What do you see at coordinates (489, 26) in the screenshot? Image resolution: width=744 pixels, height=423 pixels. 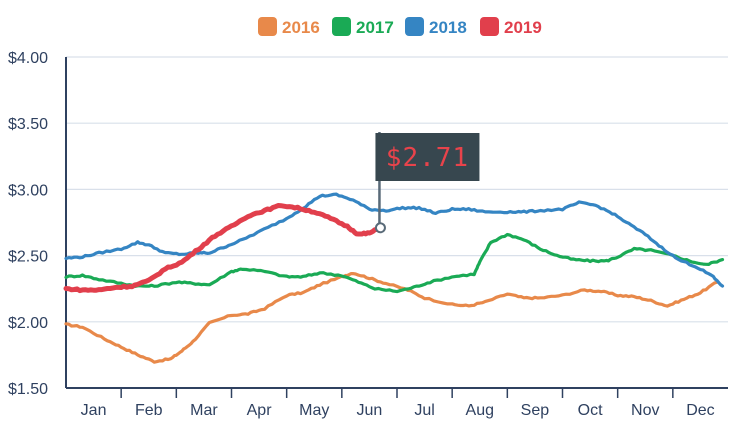 I see `legend-swatch-2019` at bounding box center [489, 26].